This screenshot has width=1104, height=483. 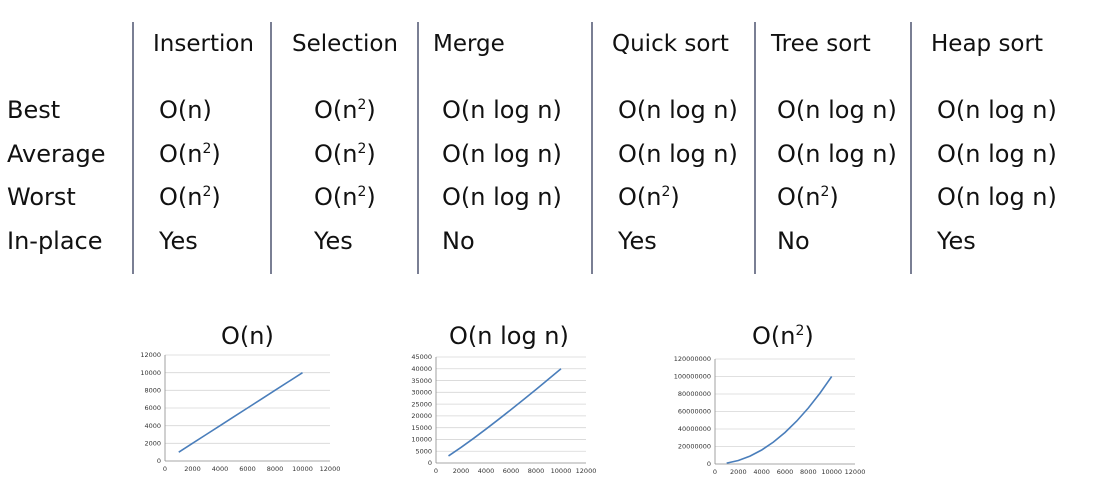 I want to click on y-tick-label: 8000, so click(x=152, y=391).